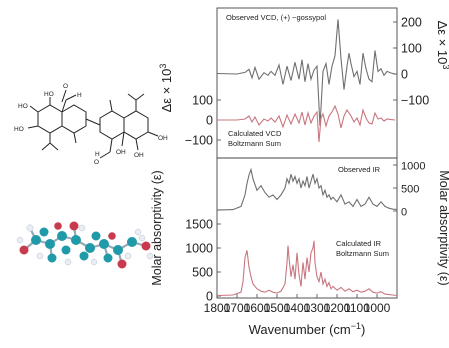  What do you see at coordinates (411, 23) in the screenshot?
I see `right-tick-label: 200` at bounding box center [411, 23].